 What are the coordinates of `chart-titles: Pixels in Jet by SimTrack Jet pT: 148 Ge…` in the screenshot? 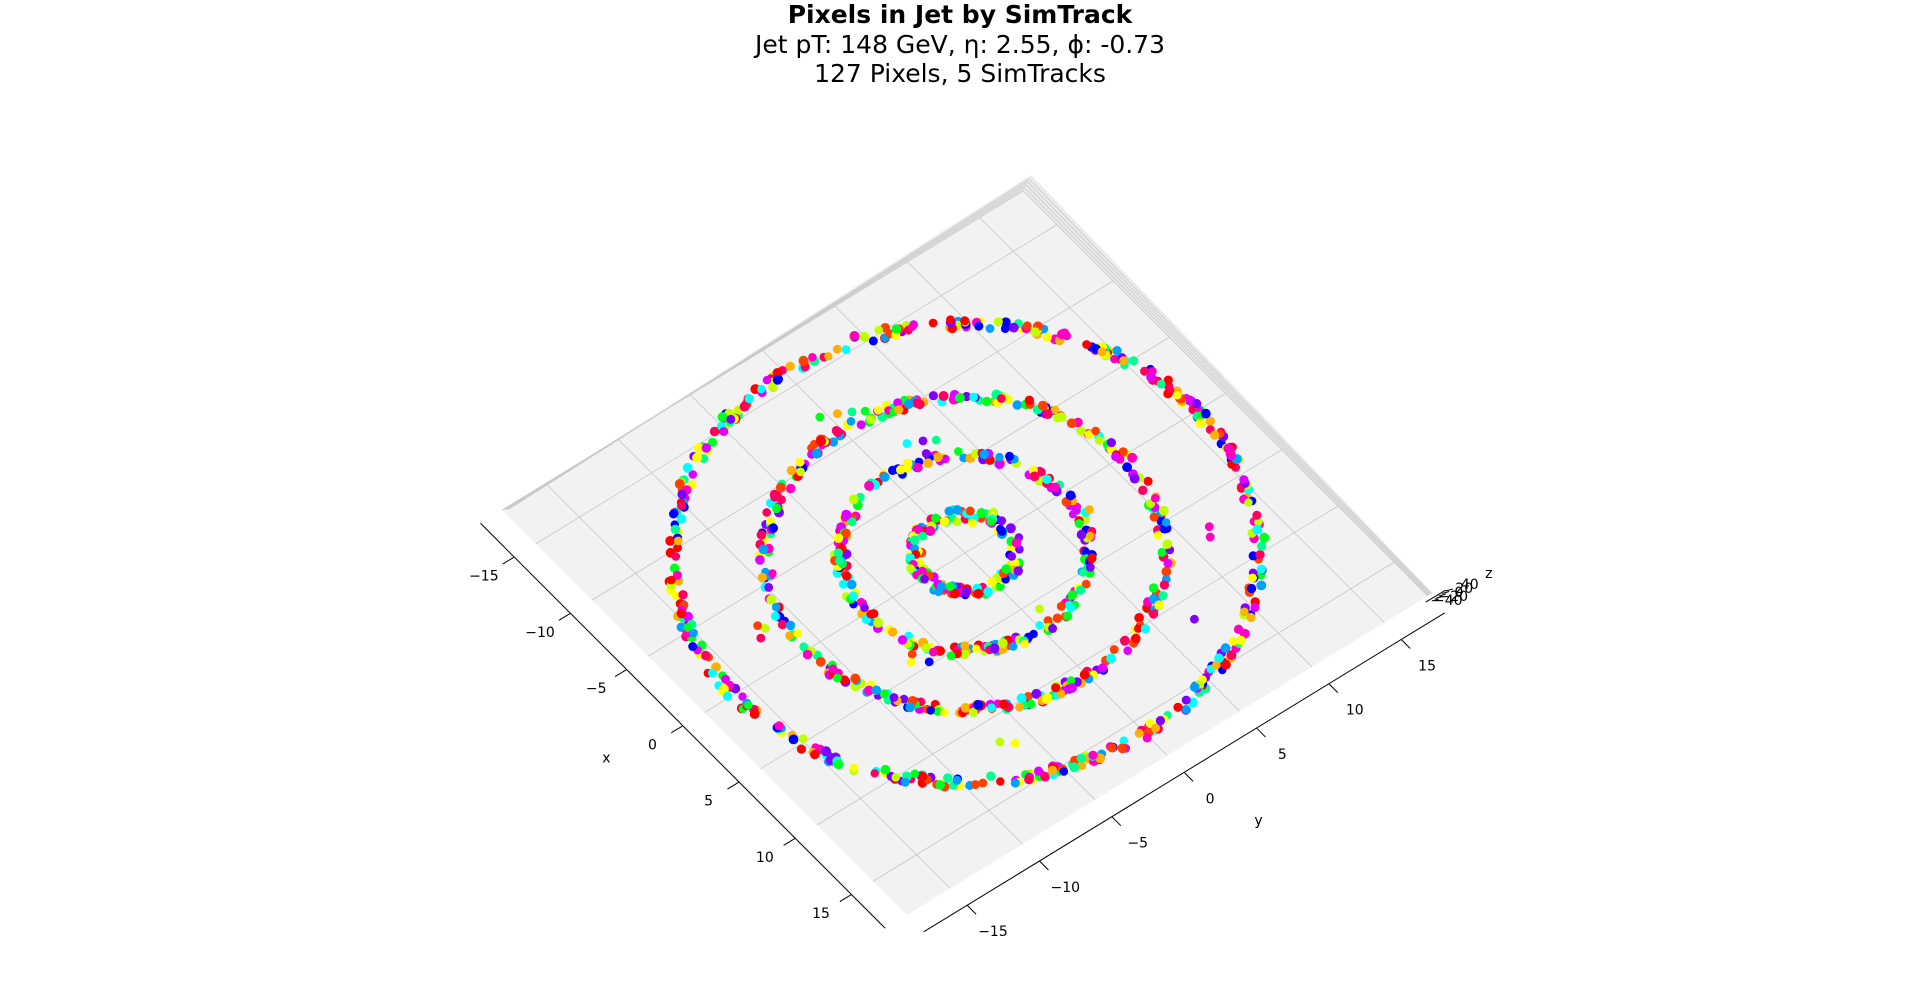 It's located at (960, 44).